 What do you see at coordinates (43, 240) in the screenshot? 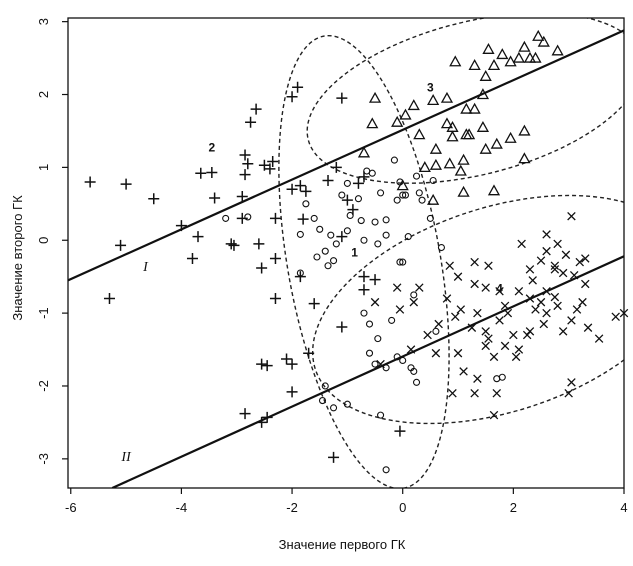
I see `y-tick-label: 0` at bounding box center [43, 240].